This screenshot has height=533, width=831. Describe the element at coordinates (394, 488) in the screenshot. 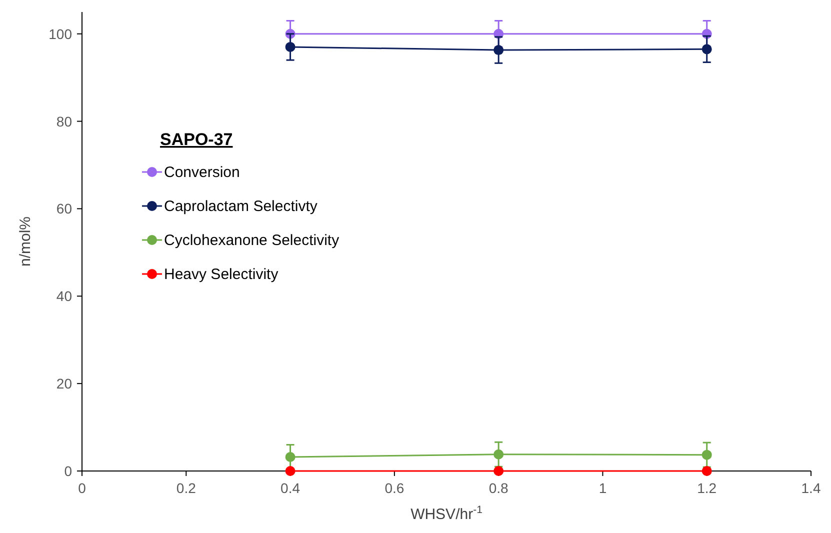

I see `x-tick-label: 0.6` at that location.